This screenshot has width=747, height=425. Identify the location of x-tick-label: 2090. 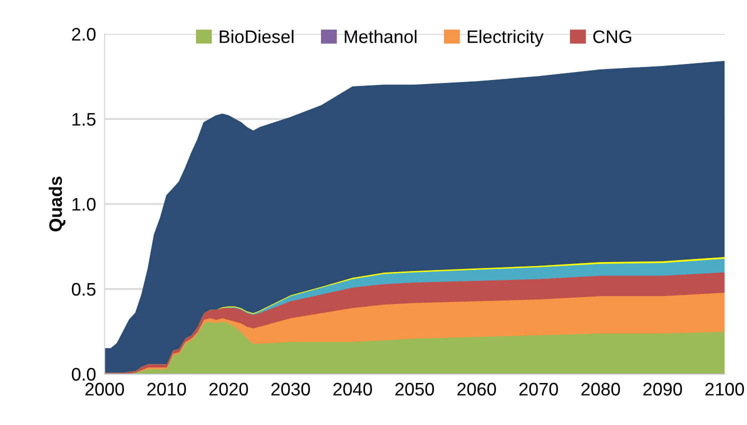
(662, 389).